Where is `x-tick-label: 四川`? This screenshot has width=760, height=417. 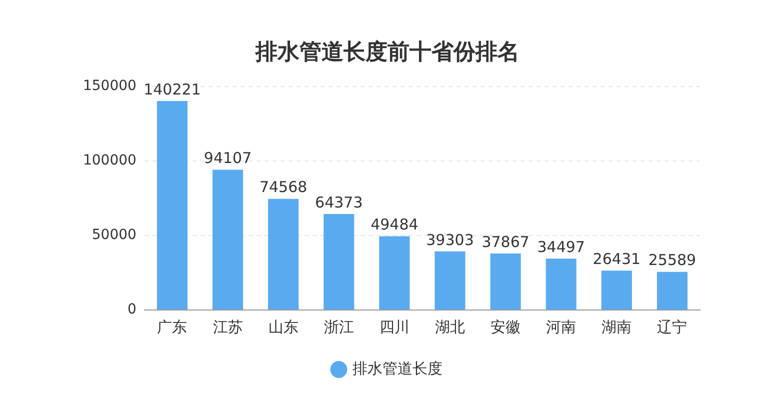 x-tick-label: 四川 is located at coordinates (394, 327).